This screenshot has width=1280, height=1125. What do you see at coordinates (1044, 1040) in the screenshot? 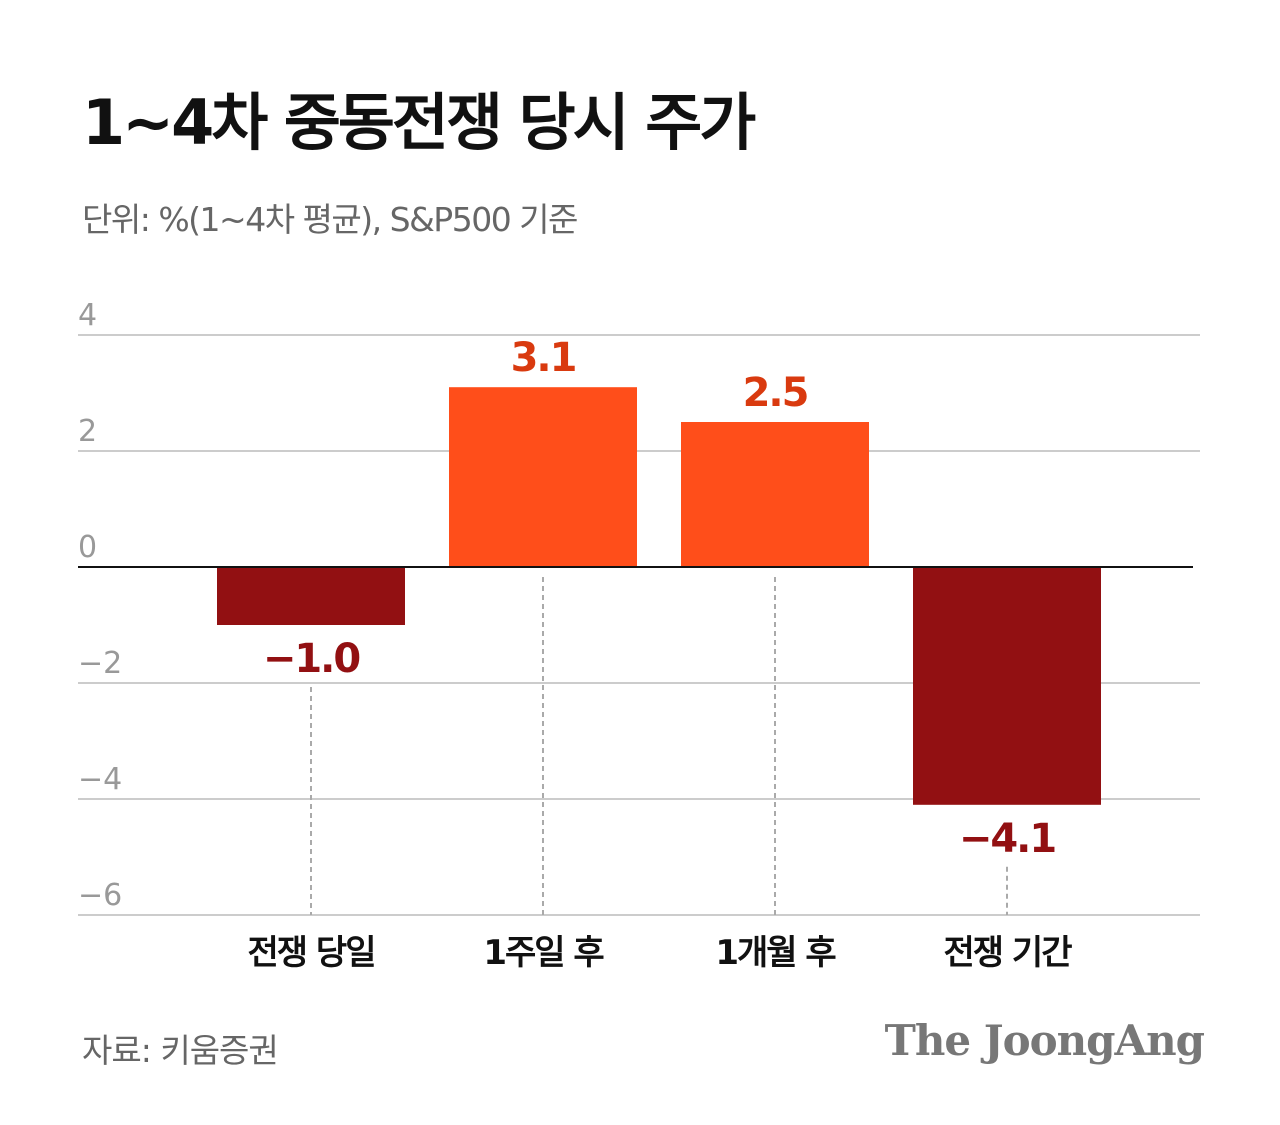
I see `publisher-logo: The JoongAng` at bounding box center [1044, 1040].